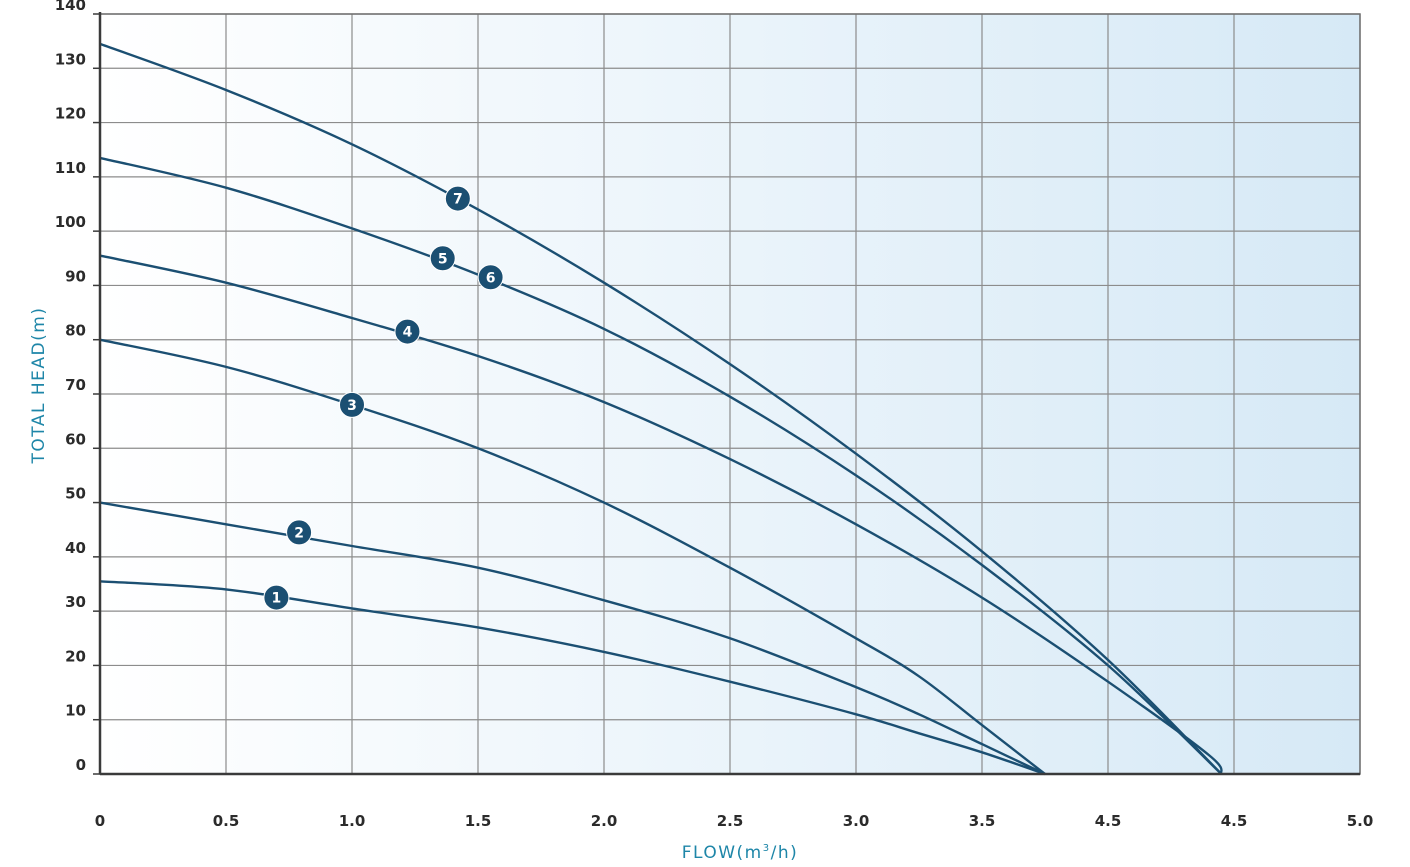 This screenshot has height=867, width=1410. Describe the element at coordinates (1108, 821) in the screenshot. I see `x-tick-label-8: 4.5` at that location.